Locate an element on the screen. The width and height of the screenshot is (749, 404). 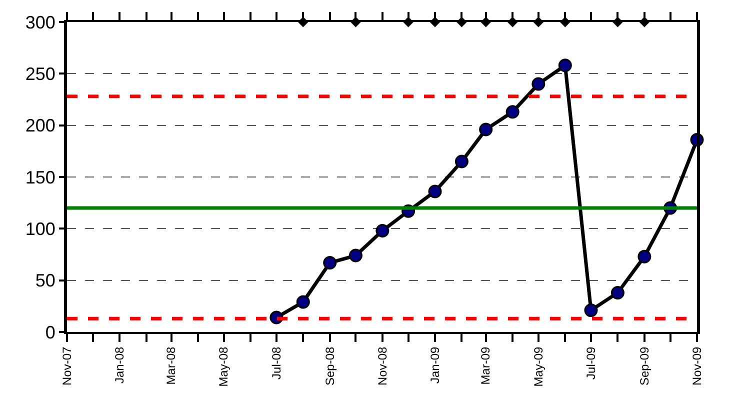
x-tick-label: Mar-08 is located at coordinates (171, 365).